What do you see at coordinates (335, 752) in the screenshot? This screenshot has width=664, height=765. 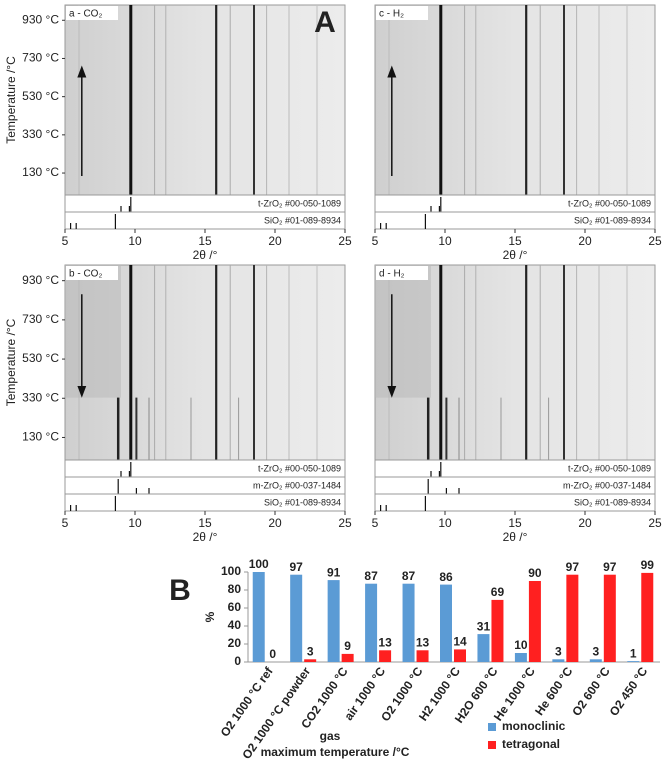 I see `x-axis-label-2: maximum temperature /°C` at bounding box center [335, 752].